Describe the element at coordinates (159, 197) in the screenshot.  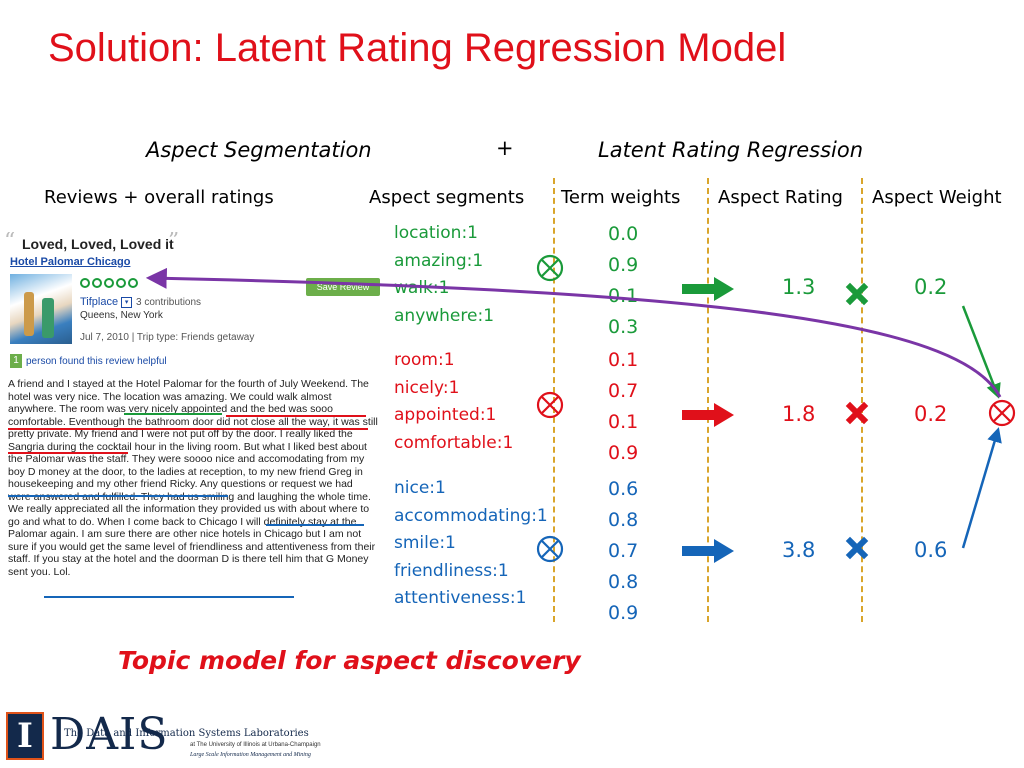
I see `header-reviews: Reviews + overall ratings` at that location.